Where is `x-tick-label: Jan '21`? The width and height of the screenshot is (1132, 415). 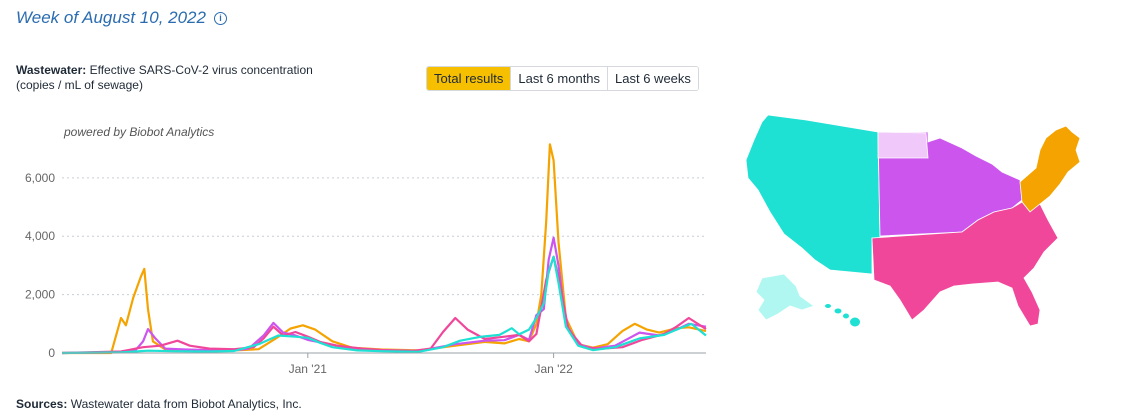
x-tick-label: Jan '21 is located at coordinates (308, 369).